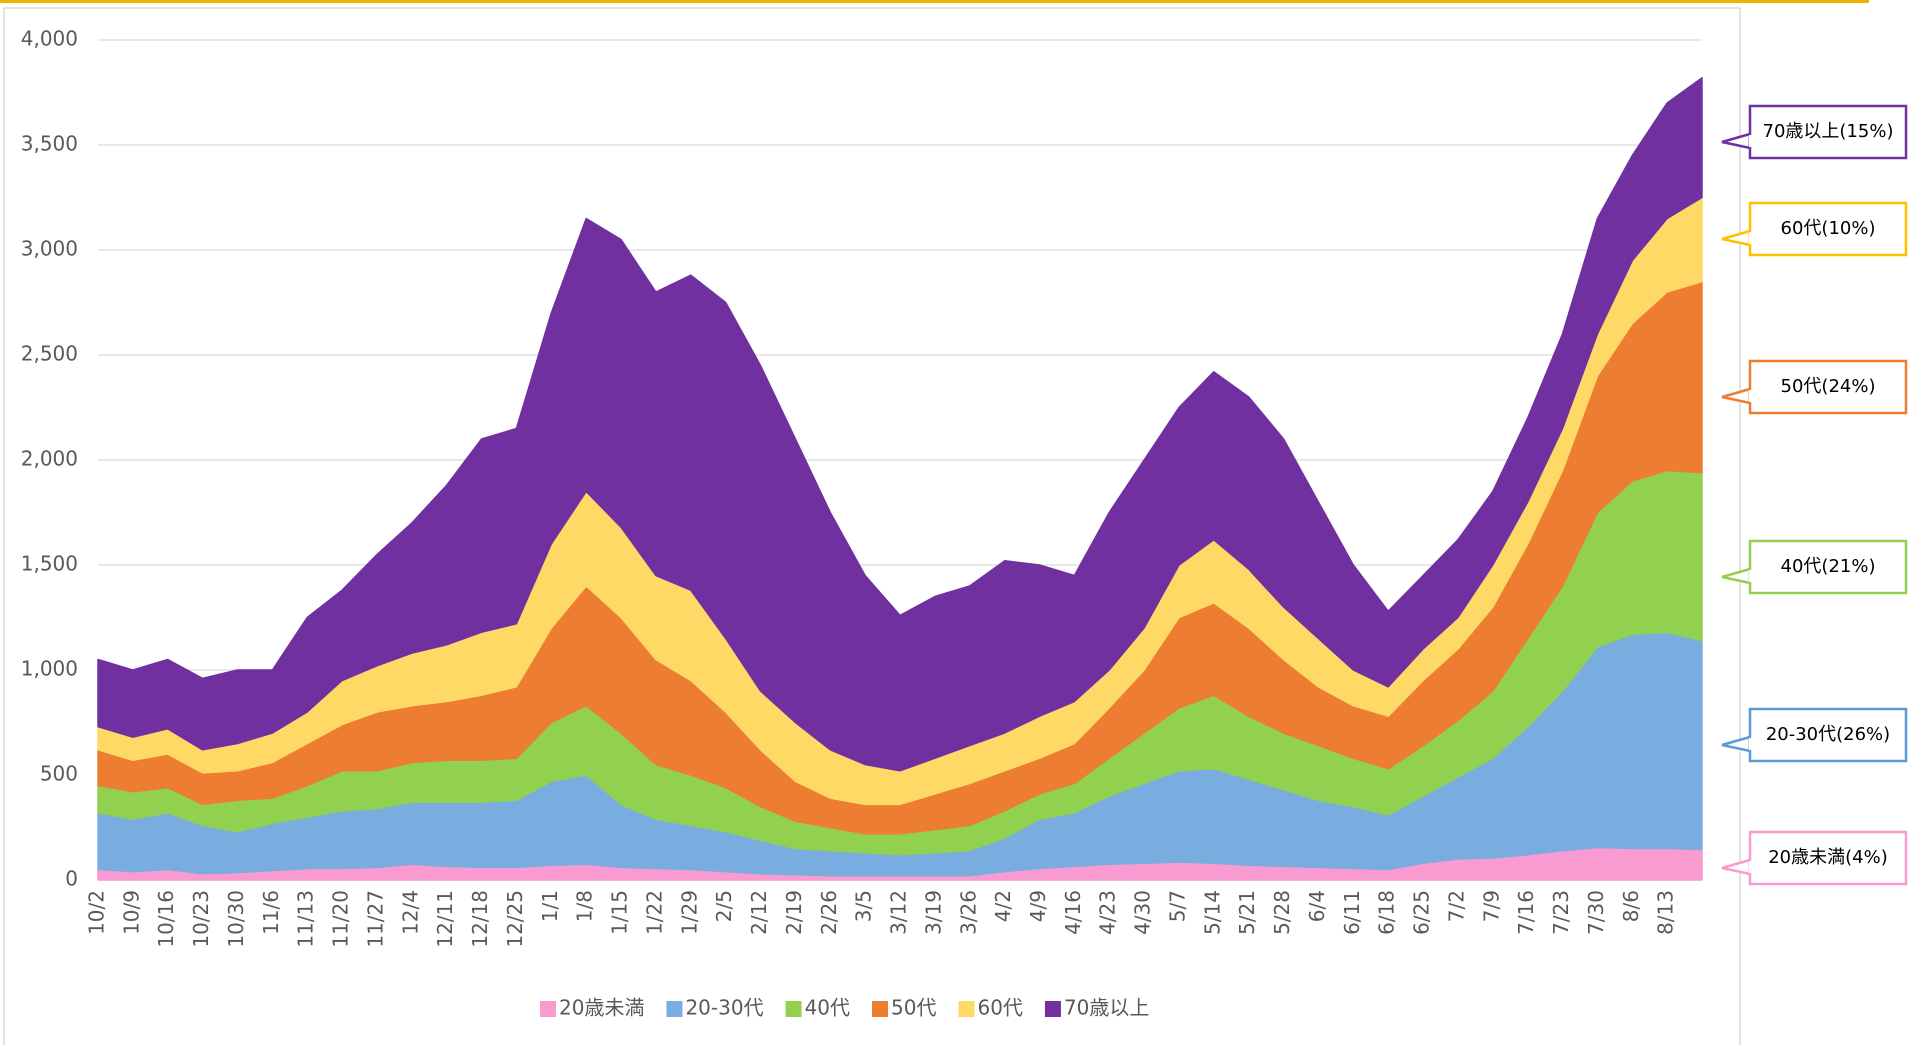  I want to click on x-tick-label: 6/25, so click(1422, 912).